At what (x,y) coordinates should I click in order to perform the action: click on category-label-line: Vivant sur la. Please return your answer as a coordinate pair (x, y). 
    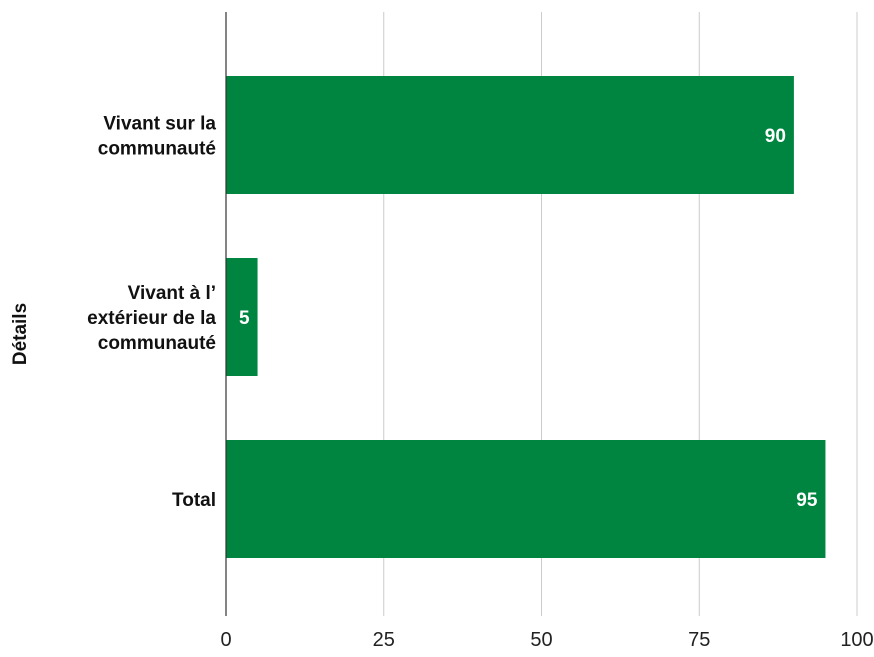
    Looking at the image, I should click on (159, 124).